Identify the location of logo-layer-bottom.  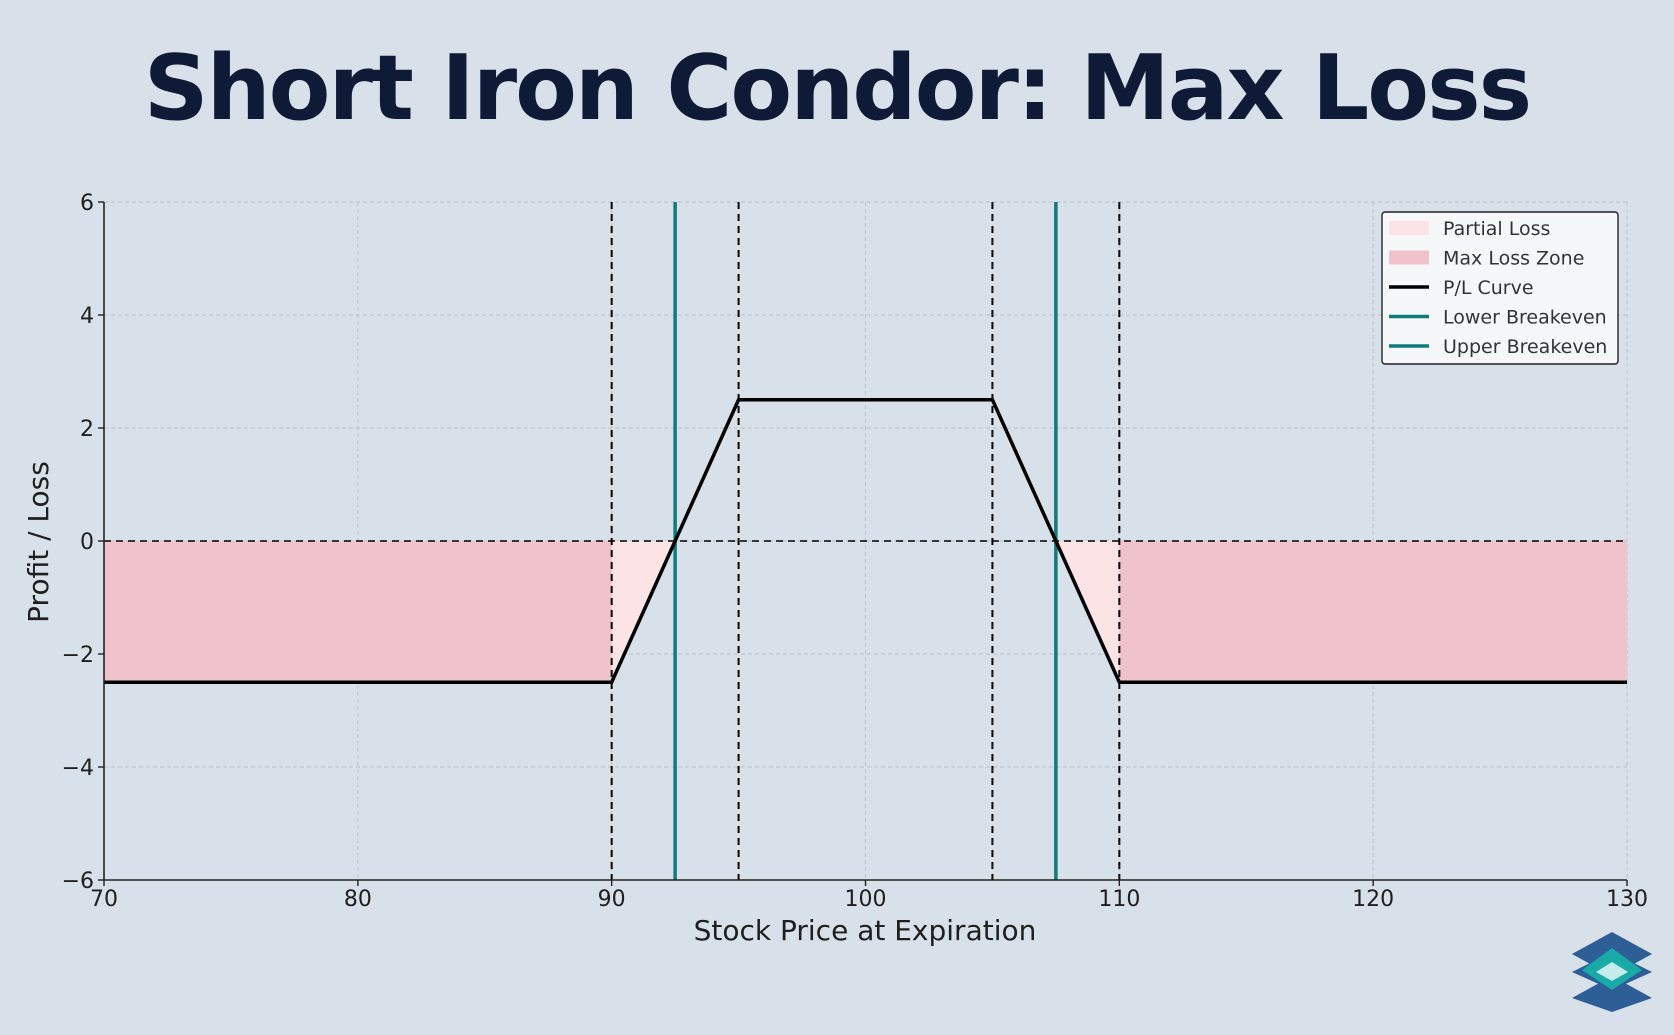
(1612, 994).